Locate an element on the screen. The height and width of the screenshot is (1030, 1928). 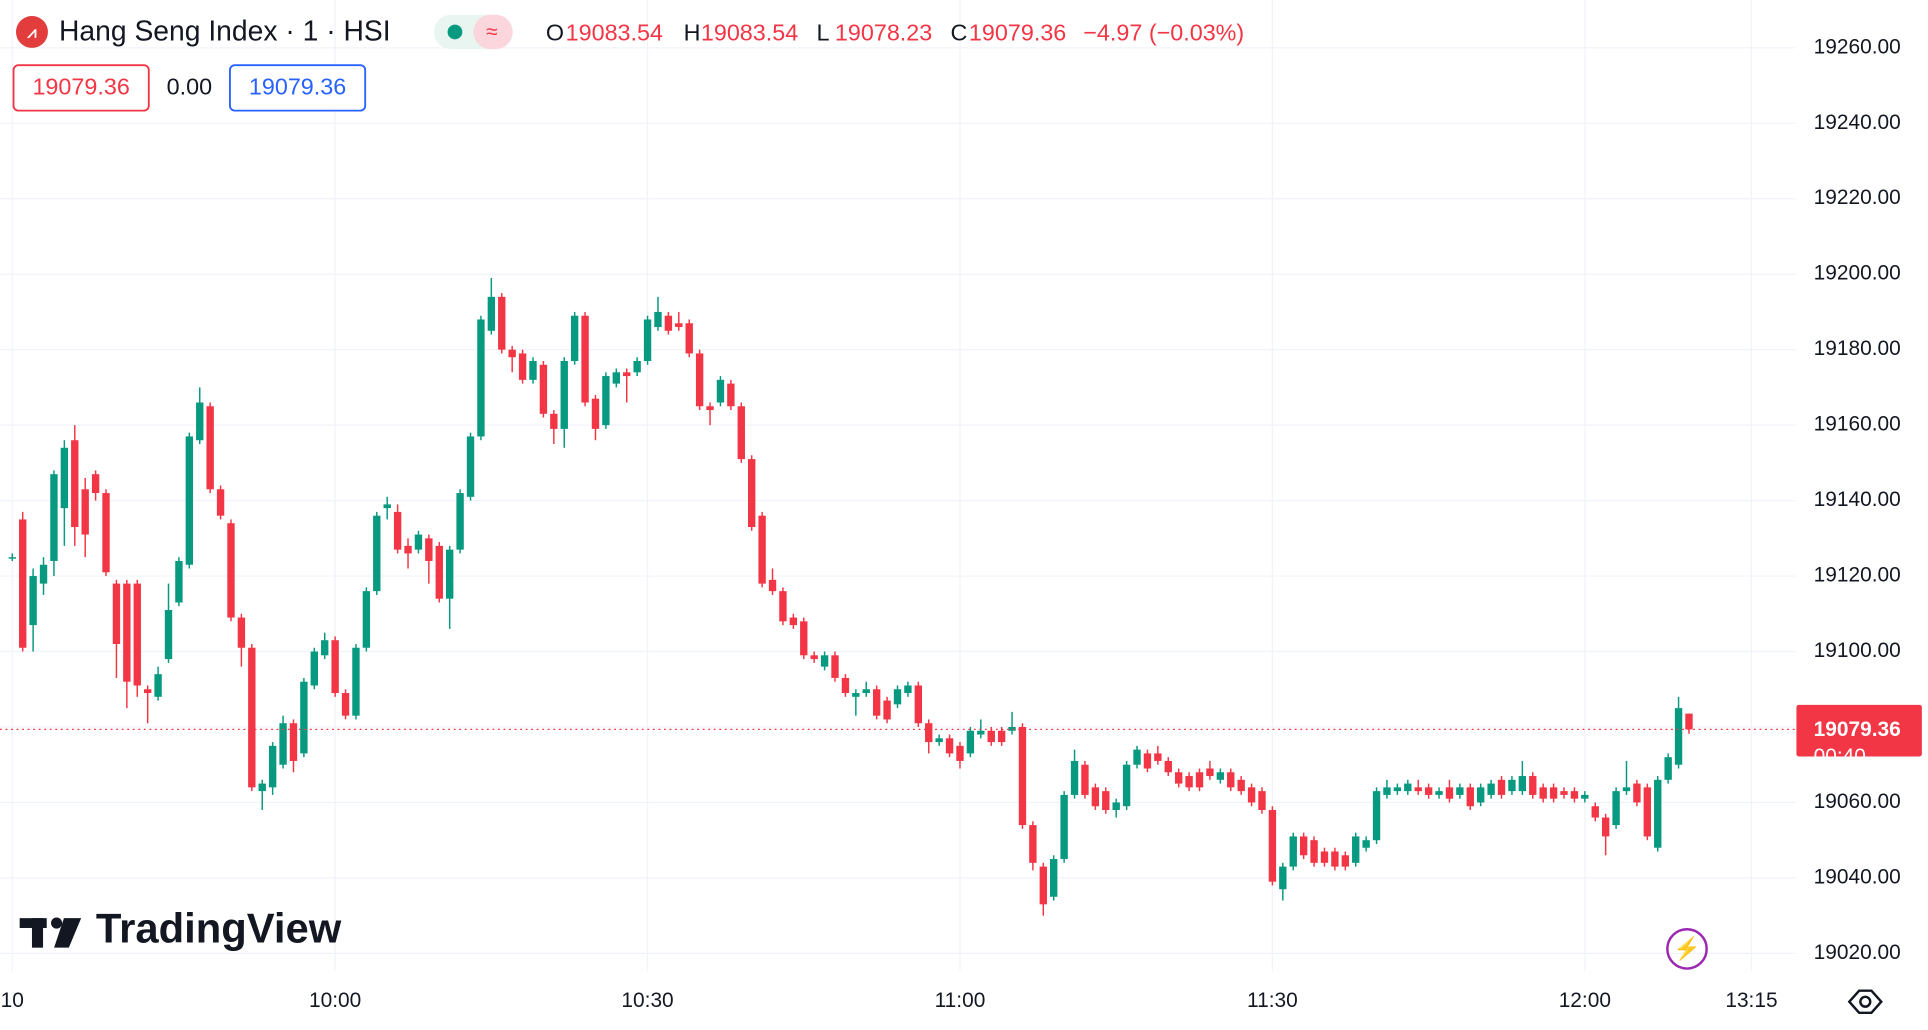
x-tick-label: 11:30 is located at coordinates (1272, 1000).